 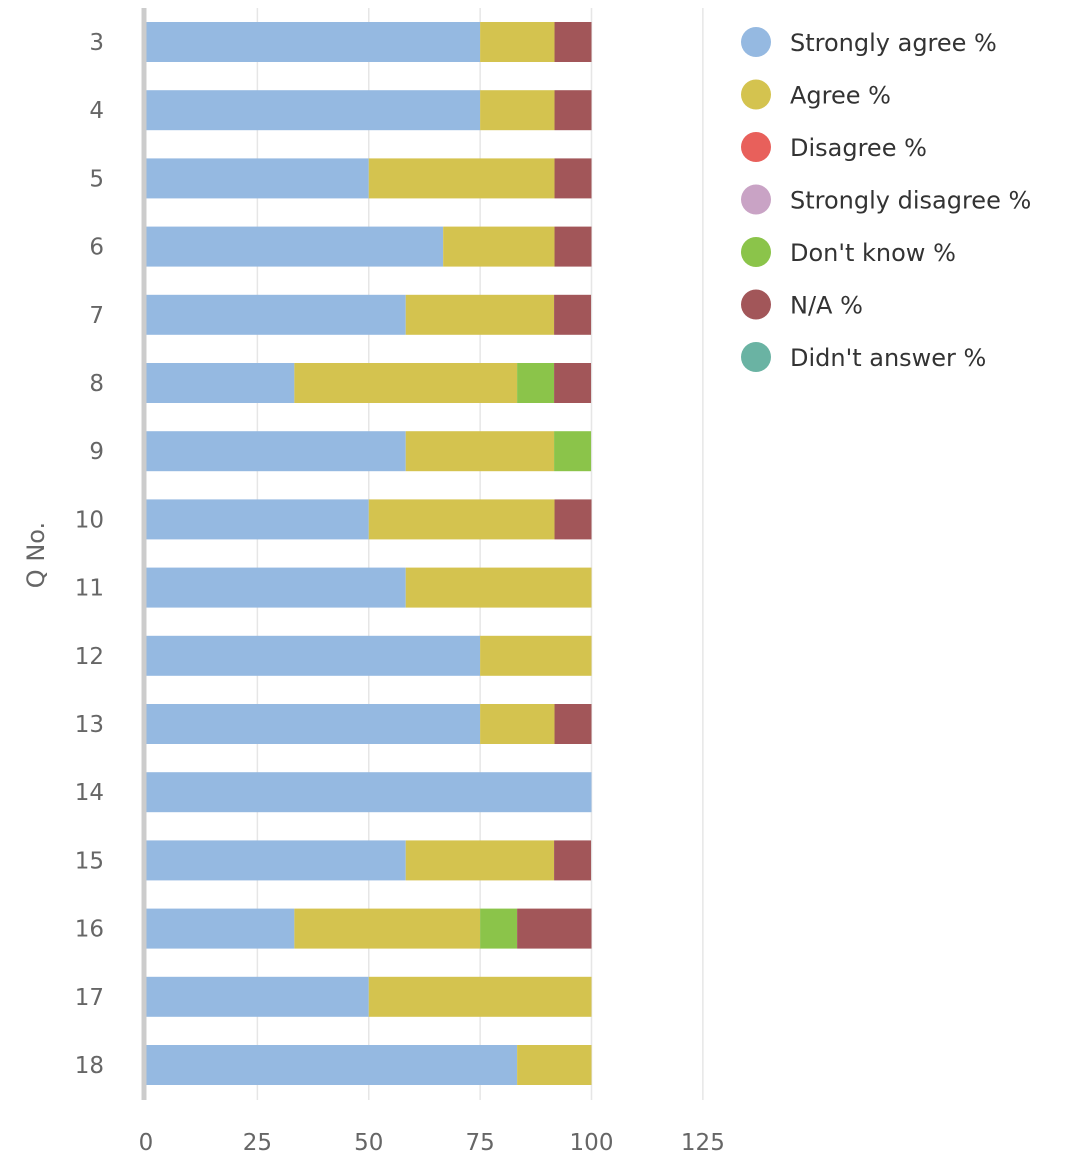 I want to click on y-tick-label: 3, so click(x=96, y=43).